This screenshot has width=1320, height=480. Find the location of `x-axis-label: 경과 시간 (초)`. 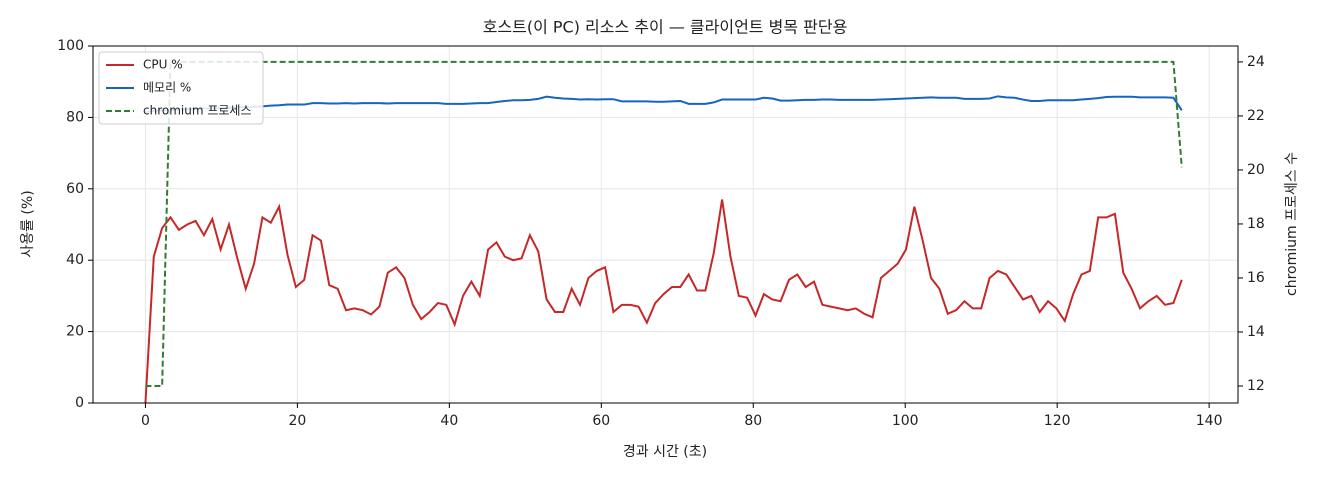

x-axis-label: 경과 시간 (초) is located at coordinates (665, 452).